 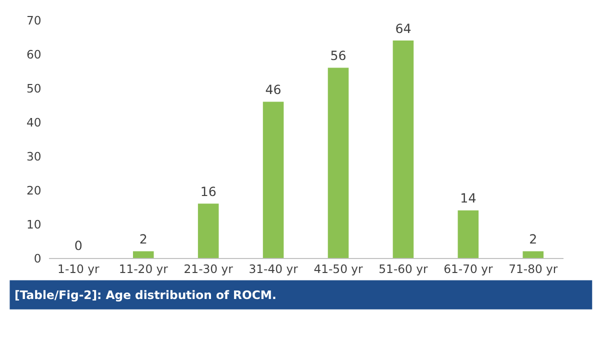 I want to click on text: [Table/Fig-2]: Age distribution of ROCM., so click(x=145, y=295).